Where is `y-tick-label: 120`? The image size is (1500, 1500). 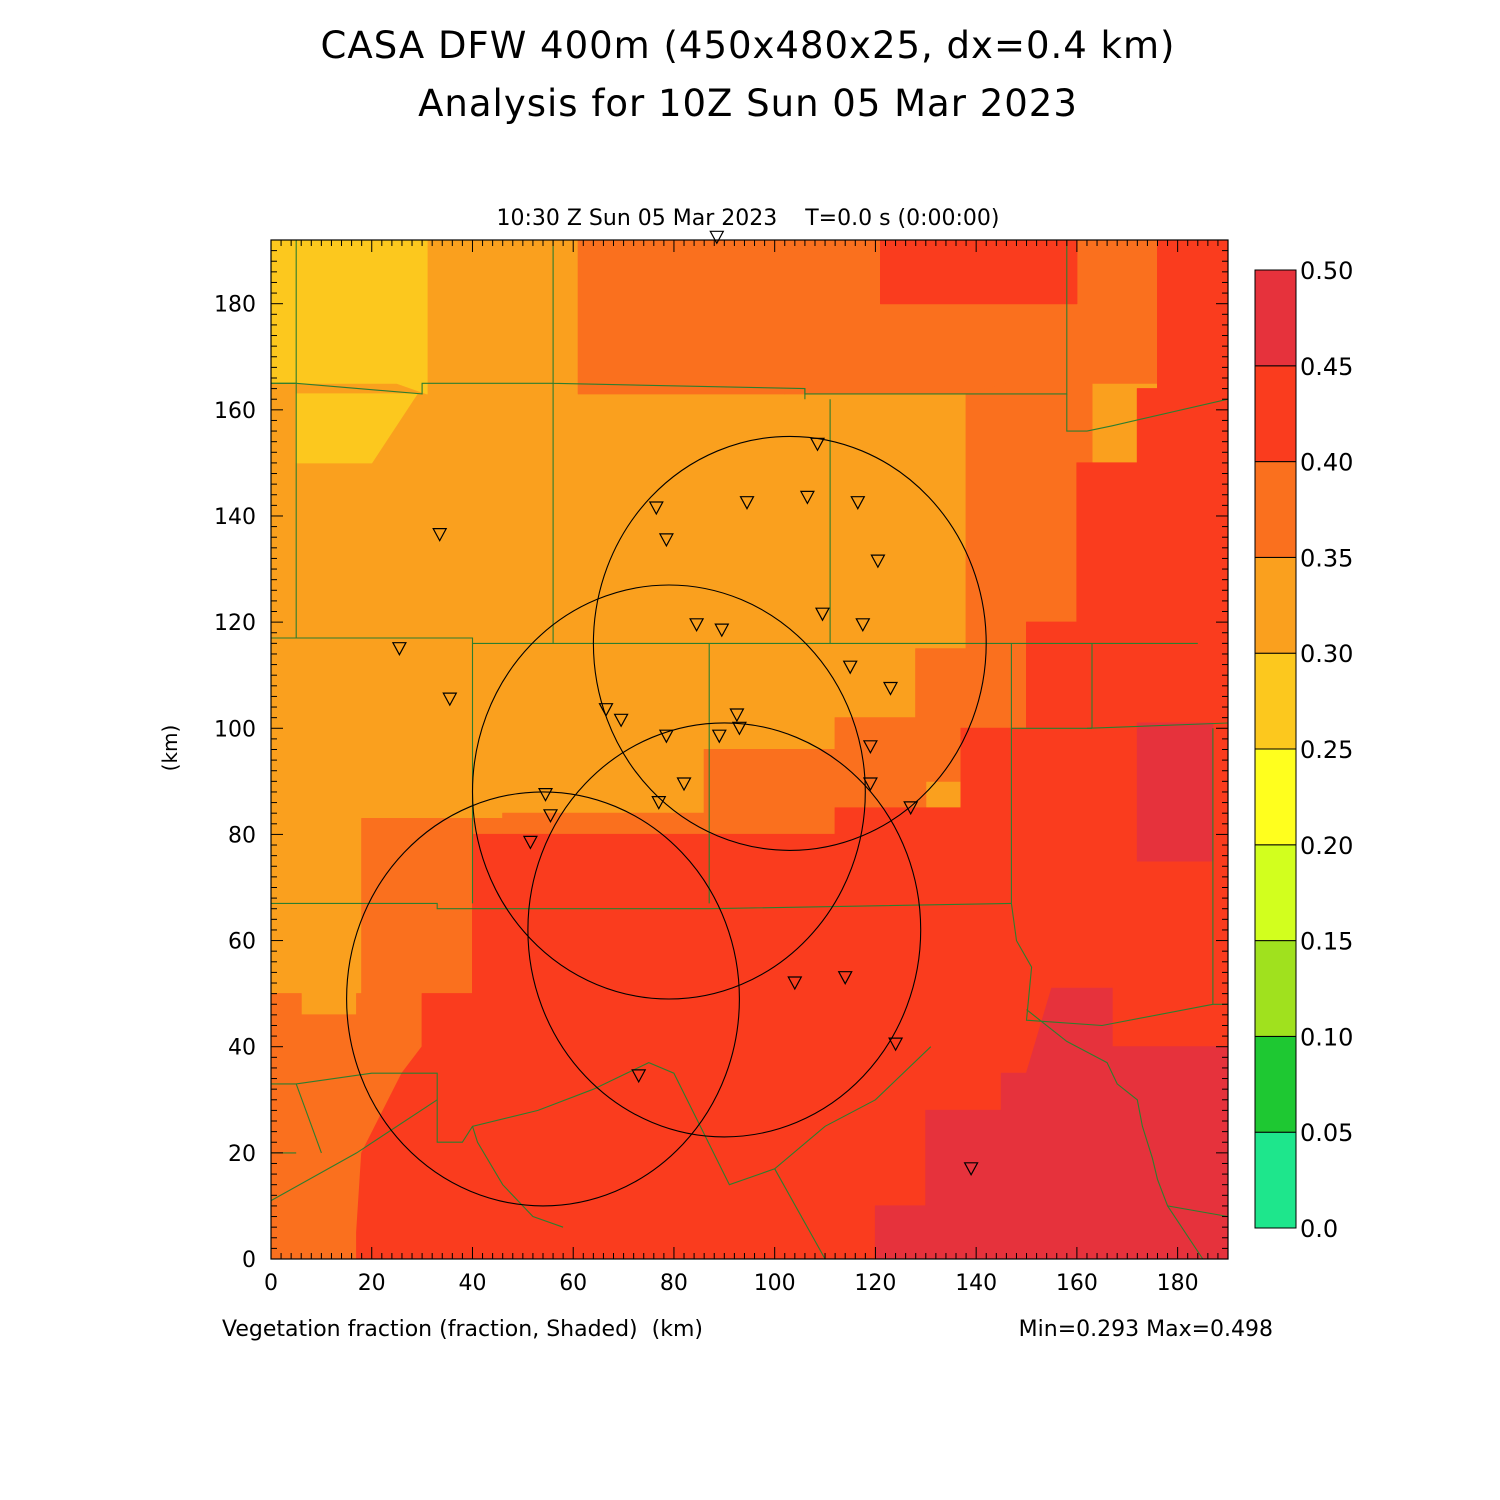
y-tick-label: 120 is located at coordinates (235, 623).